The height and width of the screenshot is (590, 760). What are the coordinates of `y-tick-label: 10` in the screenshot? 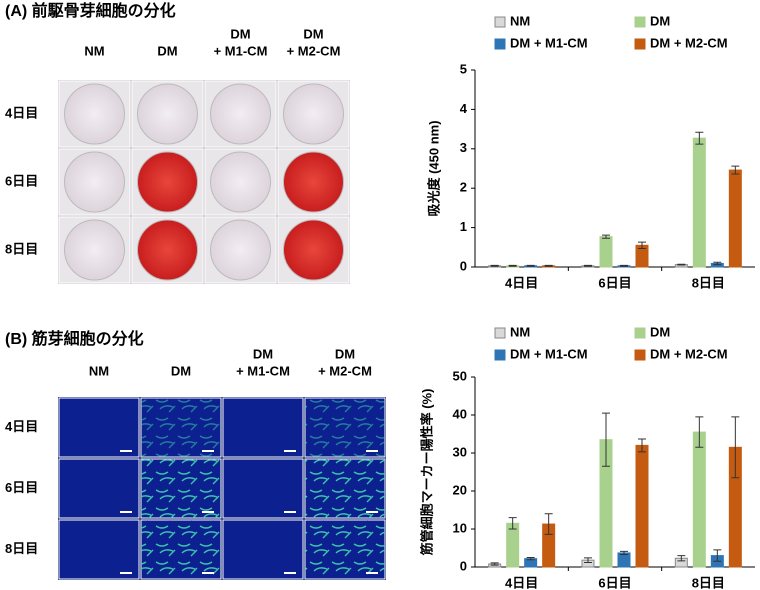 It's located at (460, 527).